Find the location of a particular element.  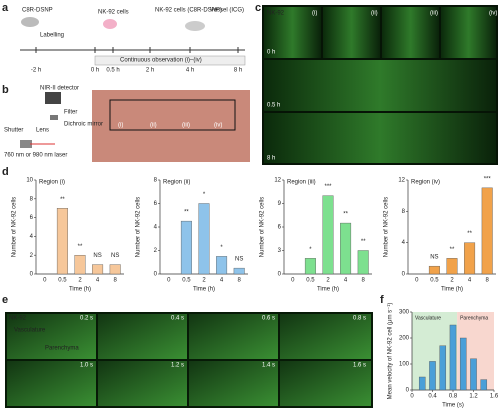

timeline-label: NK-92 cells (C8R-DSNP) is located at coordinates (188, 11).